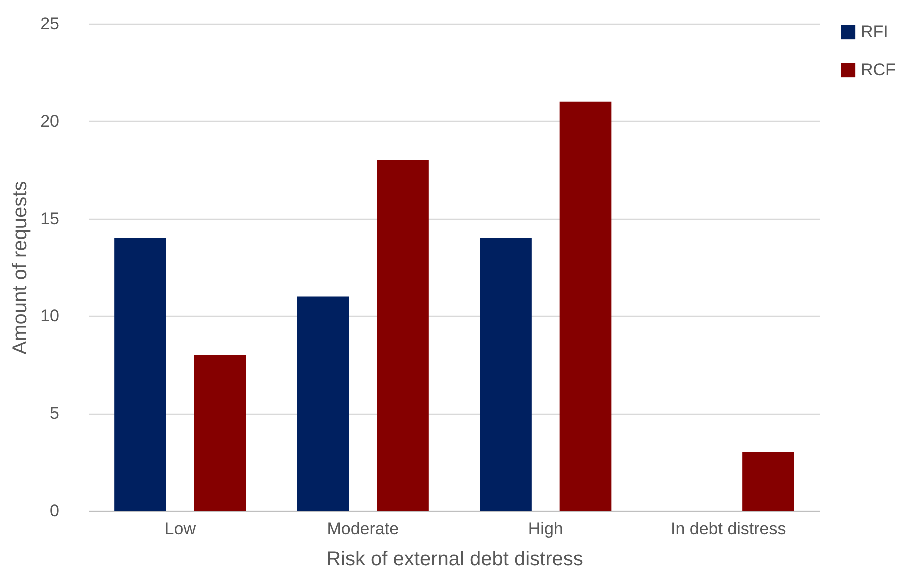 This screenshot has width=906, height=577. What do you see at coordinates (50, 24) in the screenshot?
I see `y-tick-label: 25` at bounding box center [50, 24].